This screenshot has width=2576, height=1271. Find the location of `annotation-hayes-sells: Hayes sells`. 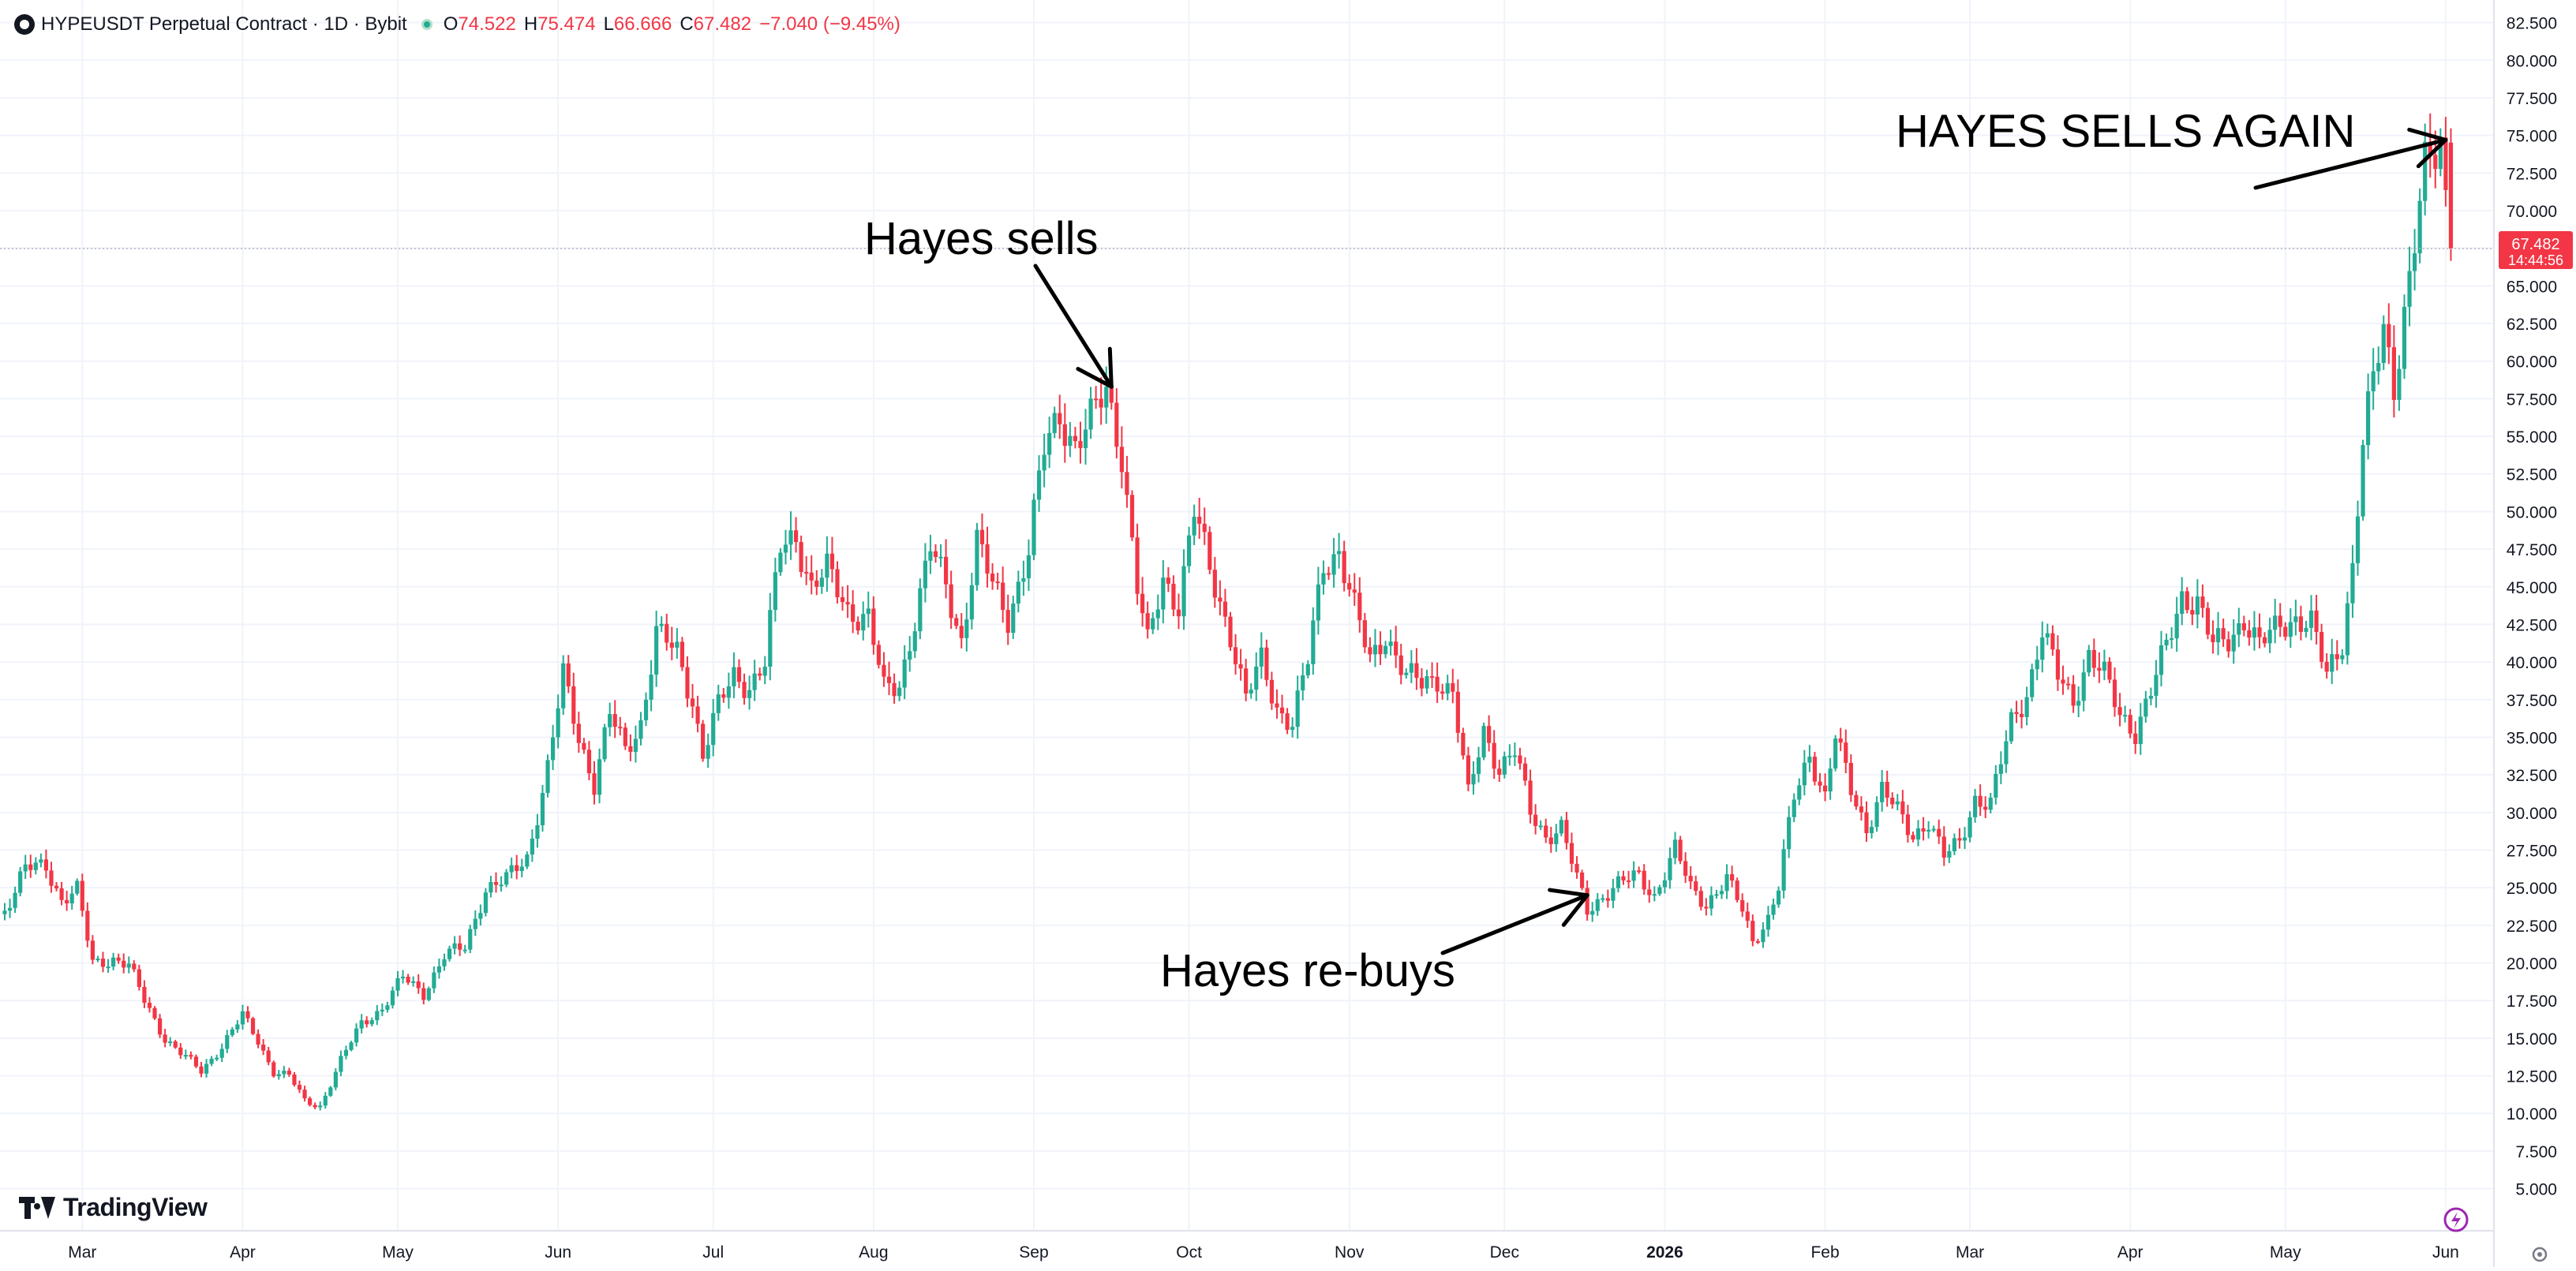

annotation-hayes-sells: Hayes sells is located at coordinates (981, 238).